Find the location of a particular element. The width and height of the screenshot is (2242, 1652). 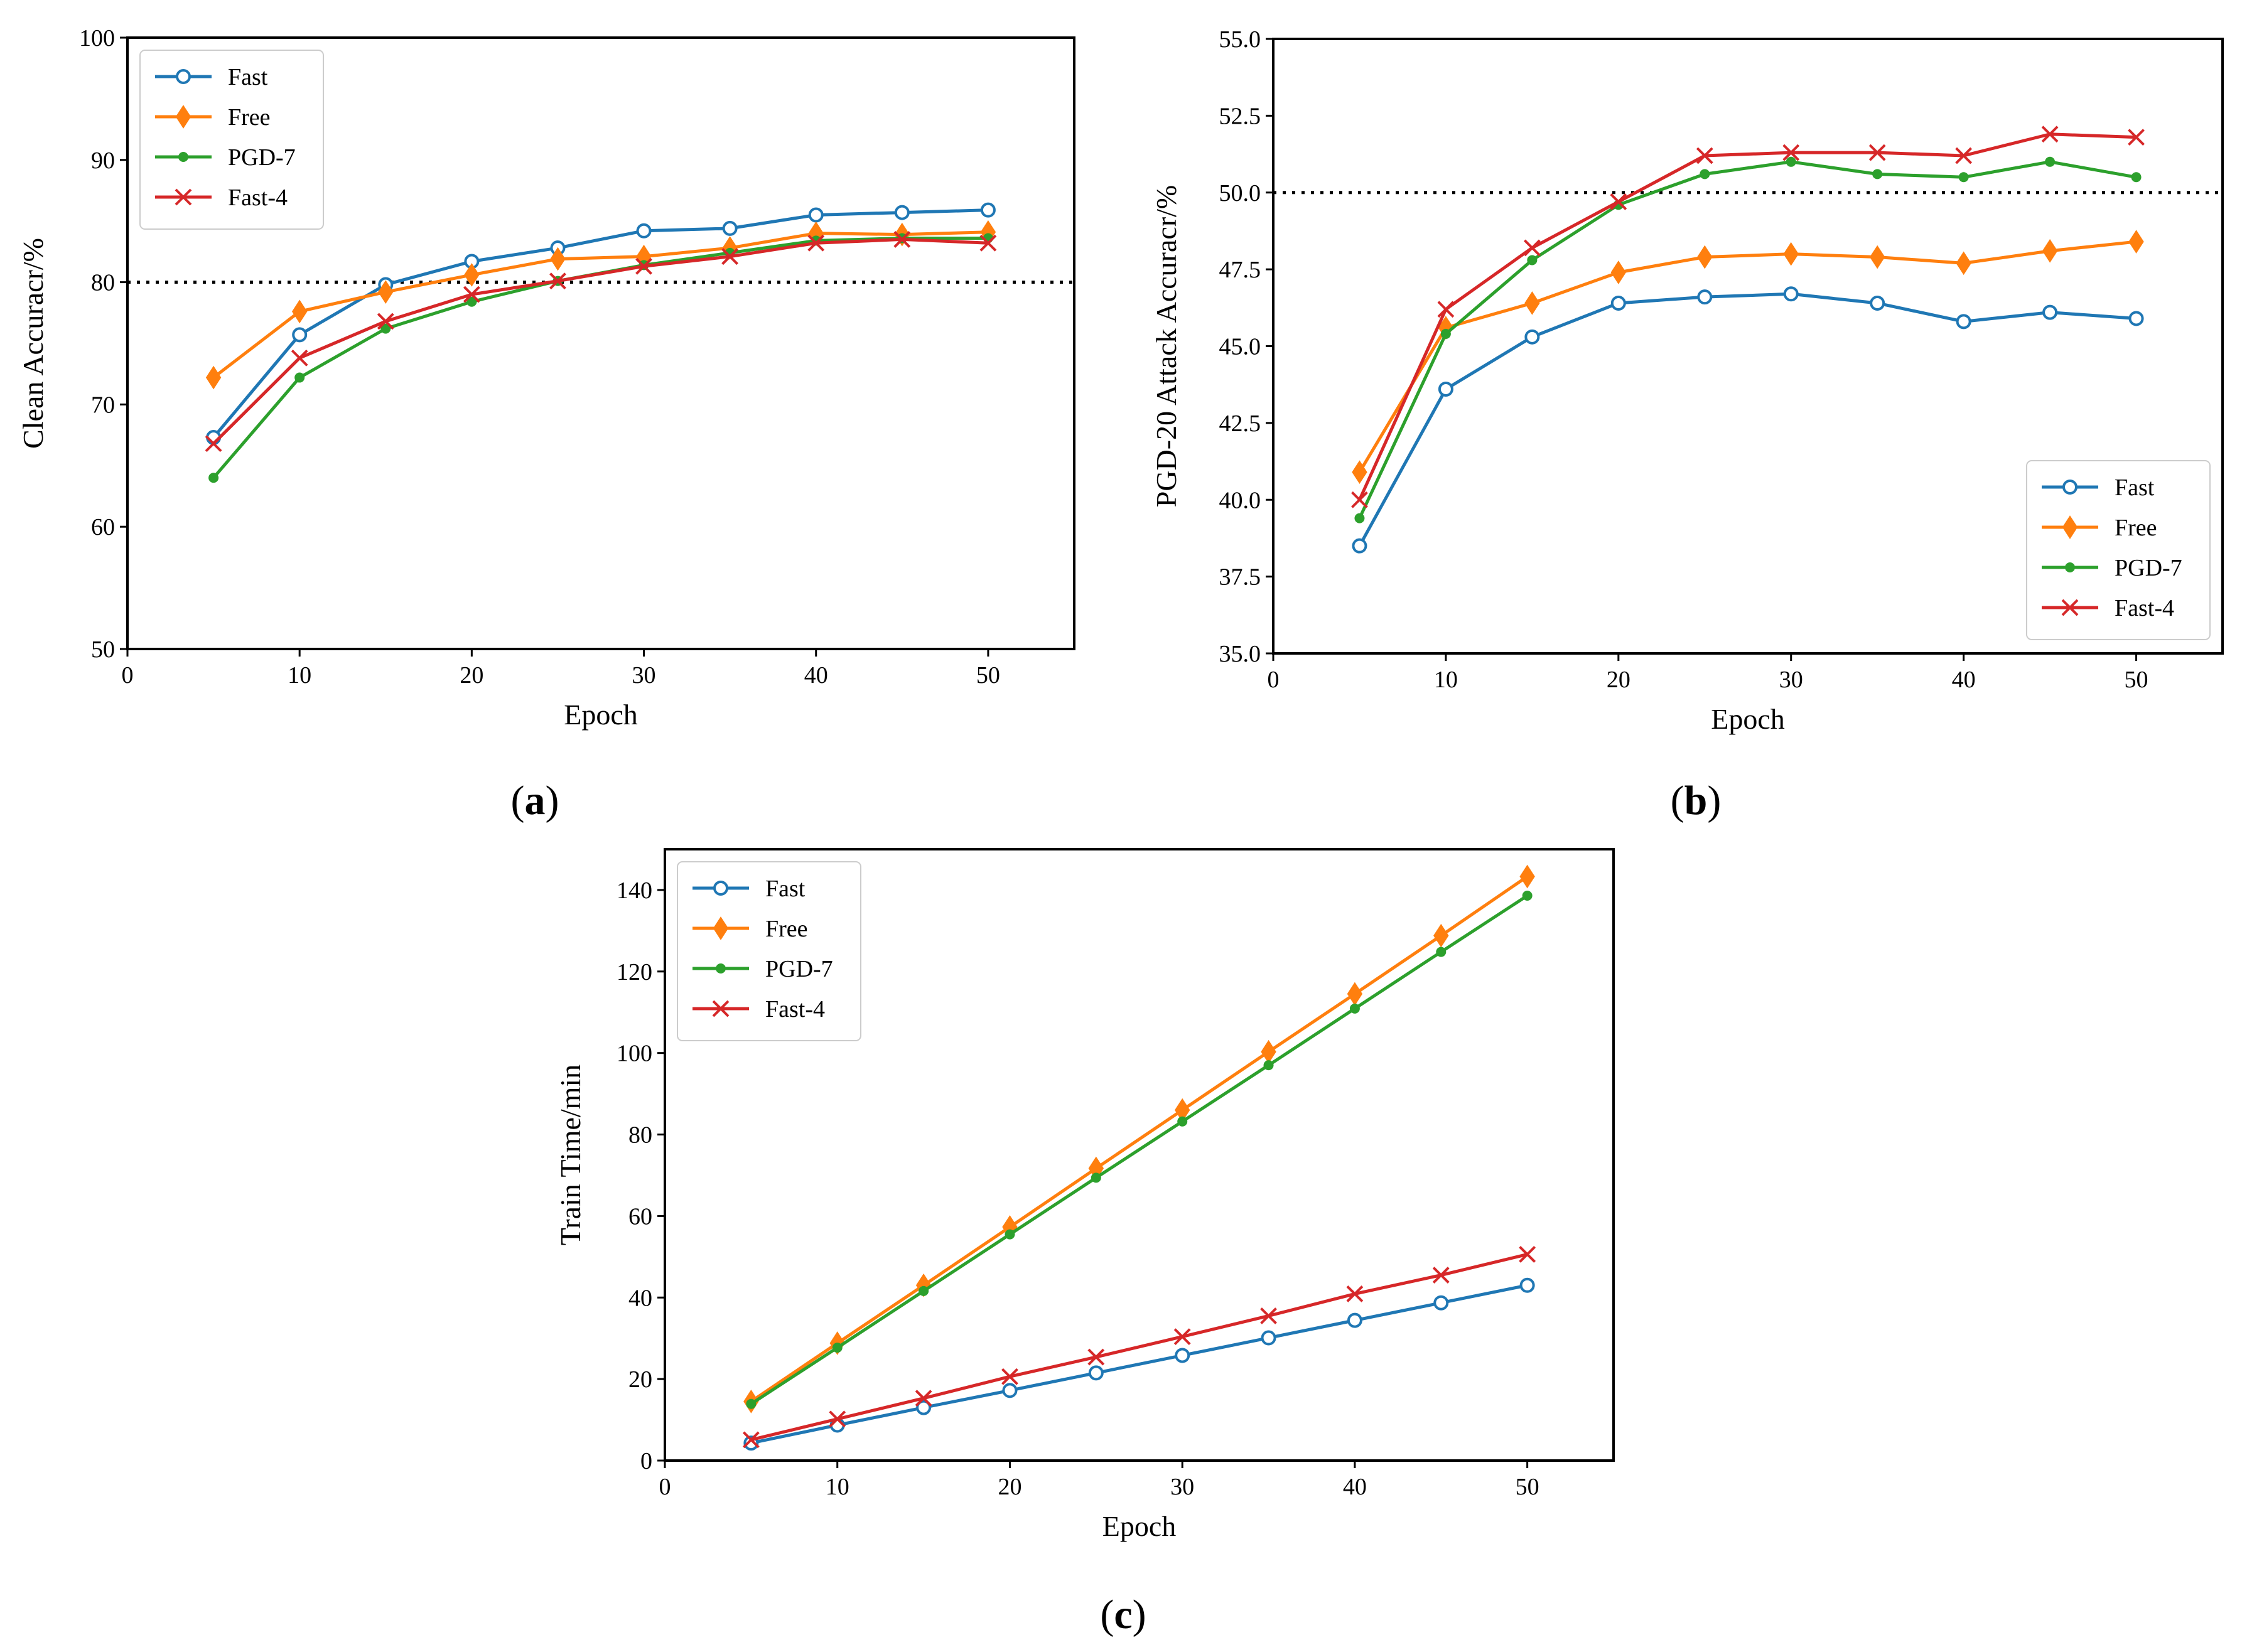

y-axis-label: Clean Accuracr/% is located at coordinates (33, 343).